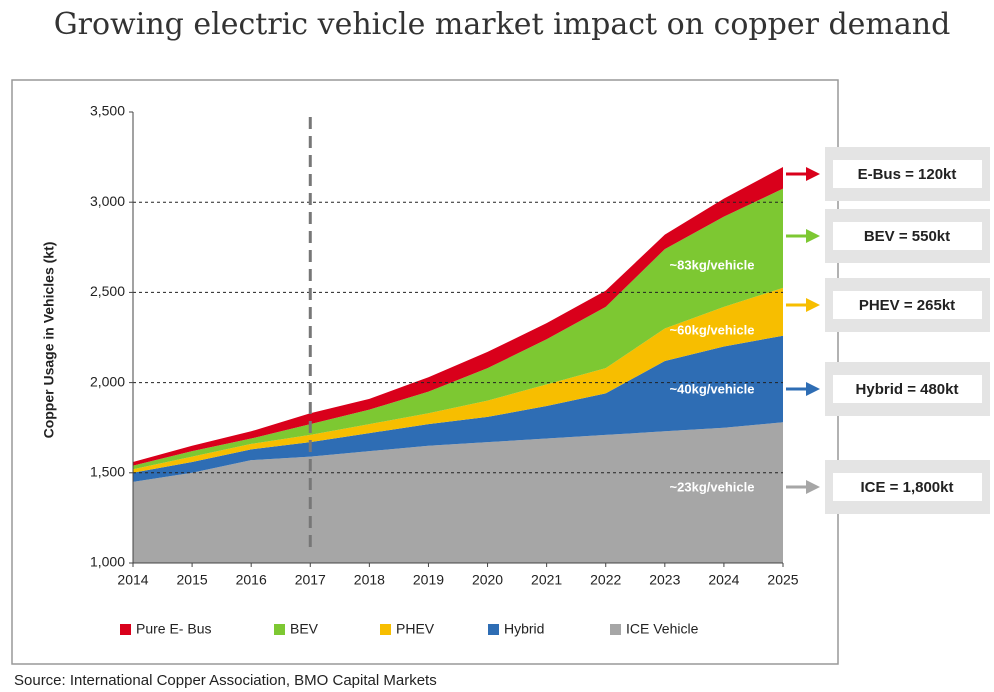  I want to click on x-tick-label: 2025, so click(782, 580).